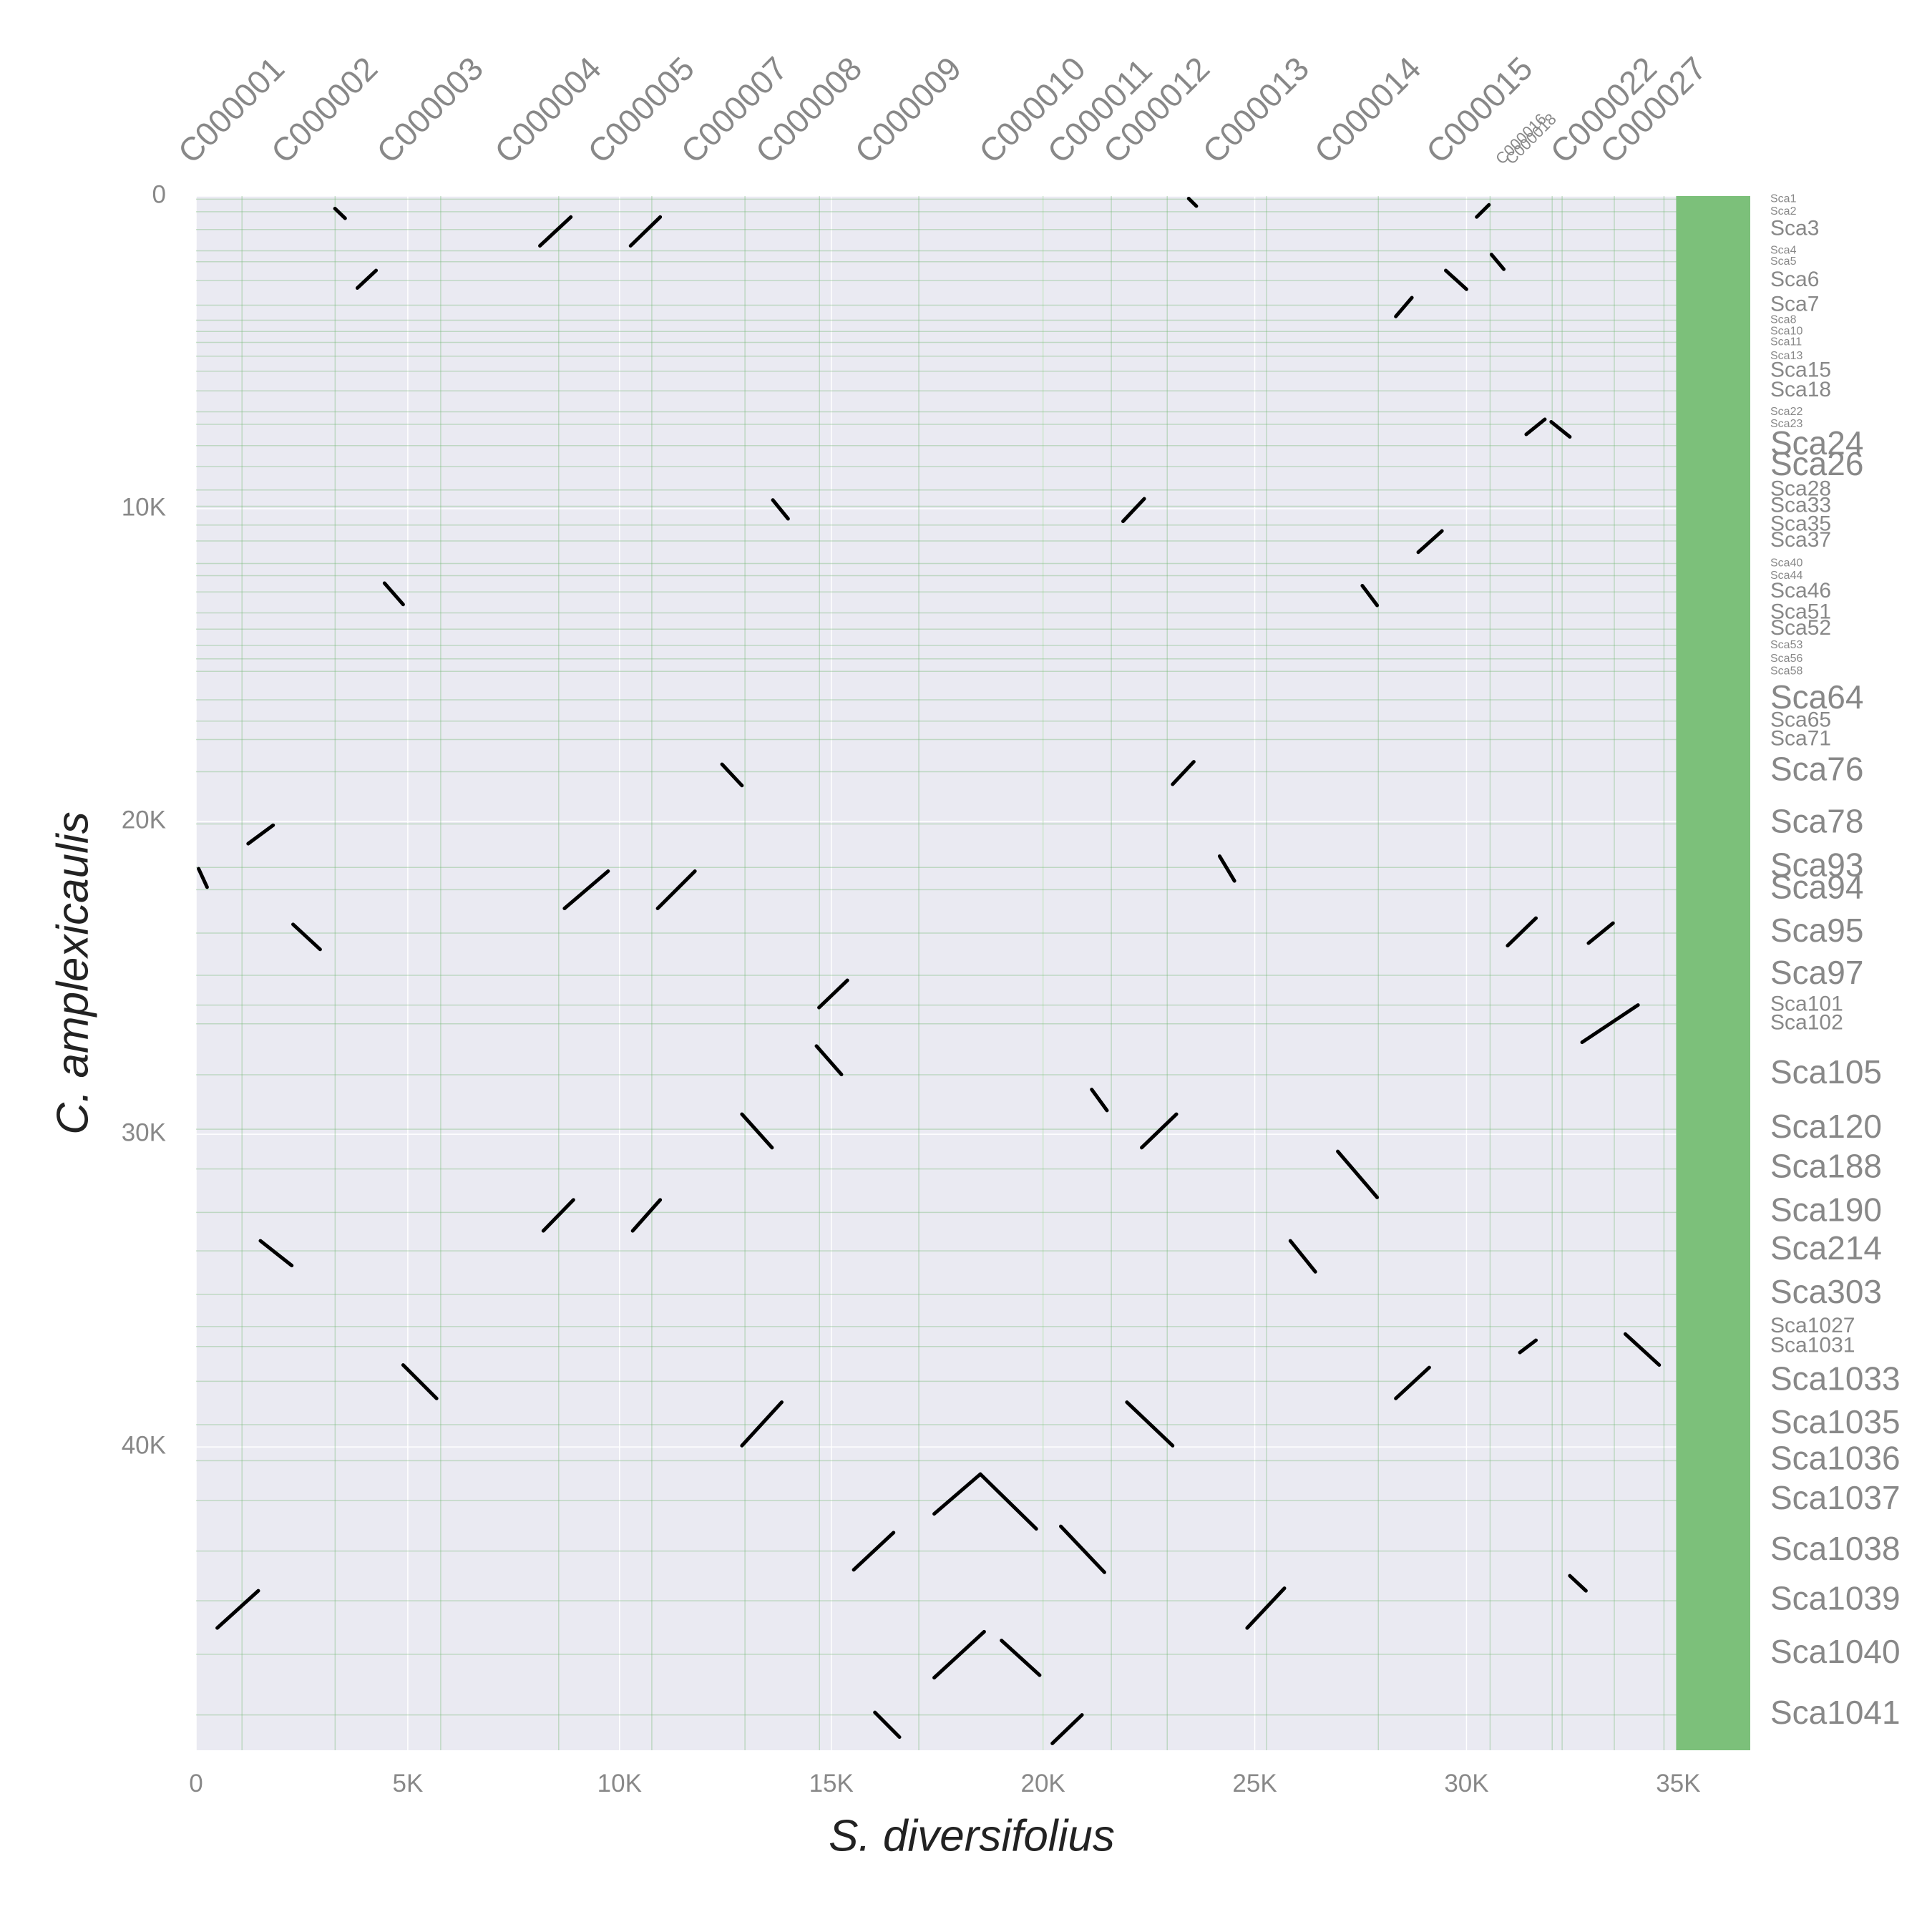 The height and width of the screenshot is (1932, 1932). Describe the element at coordinates (1255, 109) in the screenshot. I see `x-contig-label: C000013` at that location.